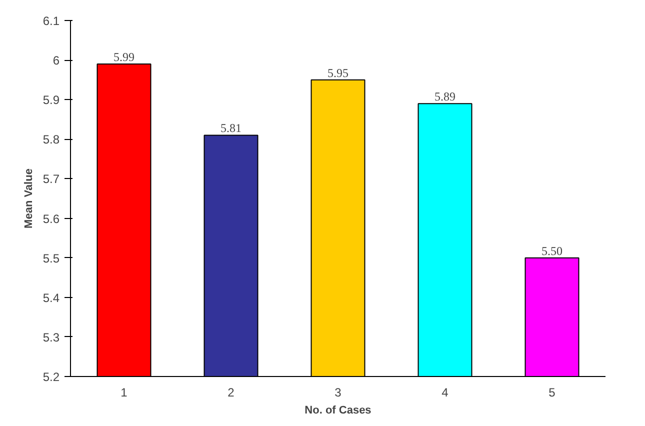  What do you see at coordinates (51, 258) in the screenshot?
I see `y-tick-label: 5.5` at bounding box center [51, 258].